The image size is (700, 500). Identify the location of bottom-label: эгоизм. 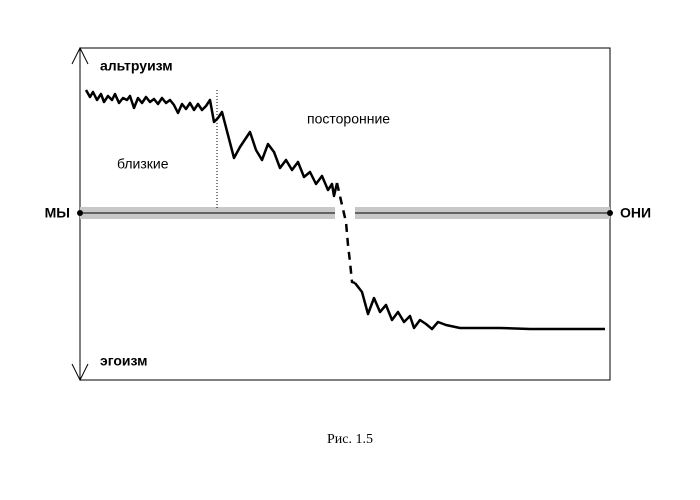
(124, 361).